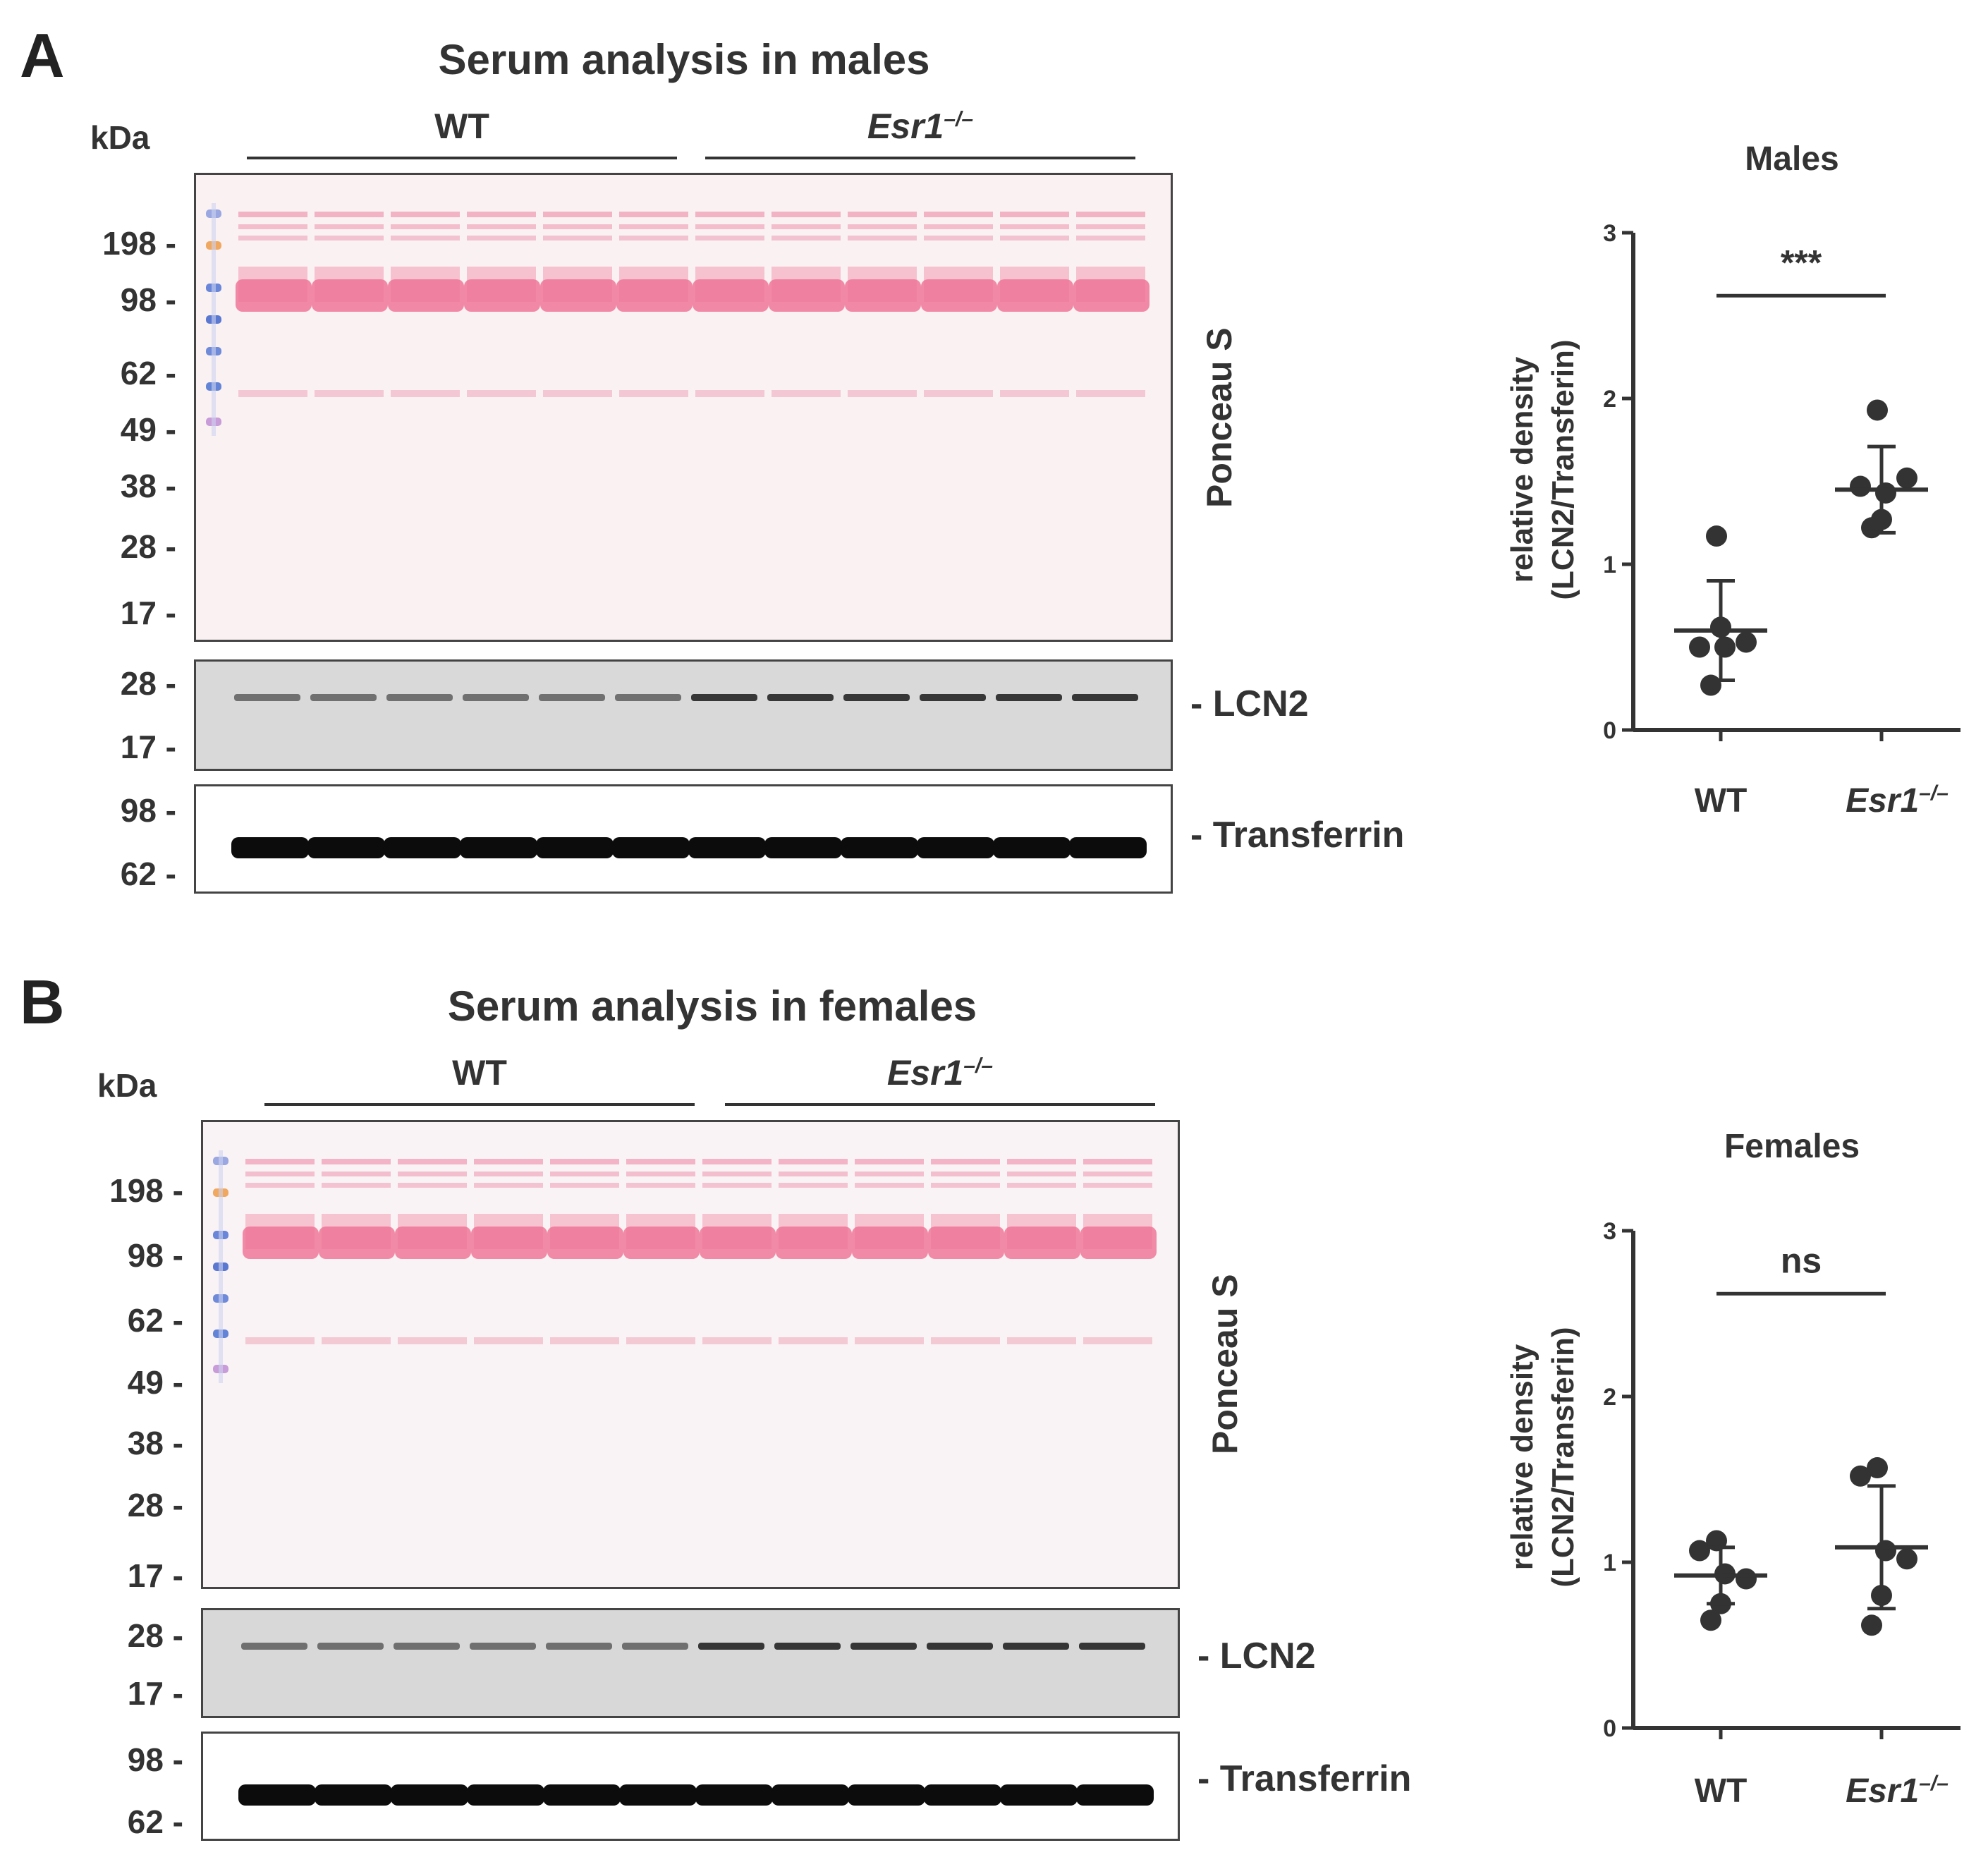 Image resolution: width=1988 pixels, height=1862 pixels. I want to click on panel-b-lcn2-blot, so click(690, 1663).